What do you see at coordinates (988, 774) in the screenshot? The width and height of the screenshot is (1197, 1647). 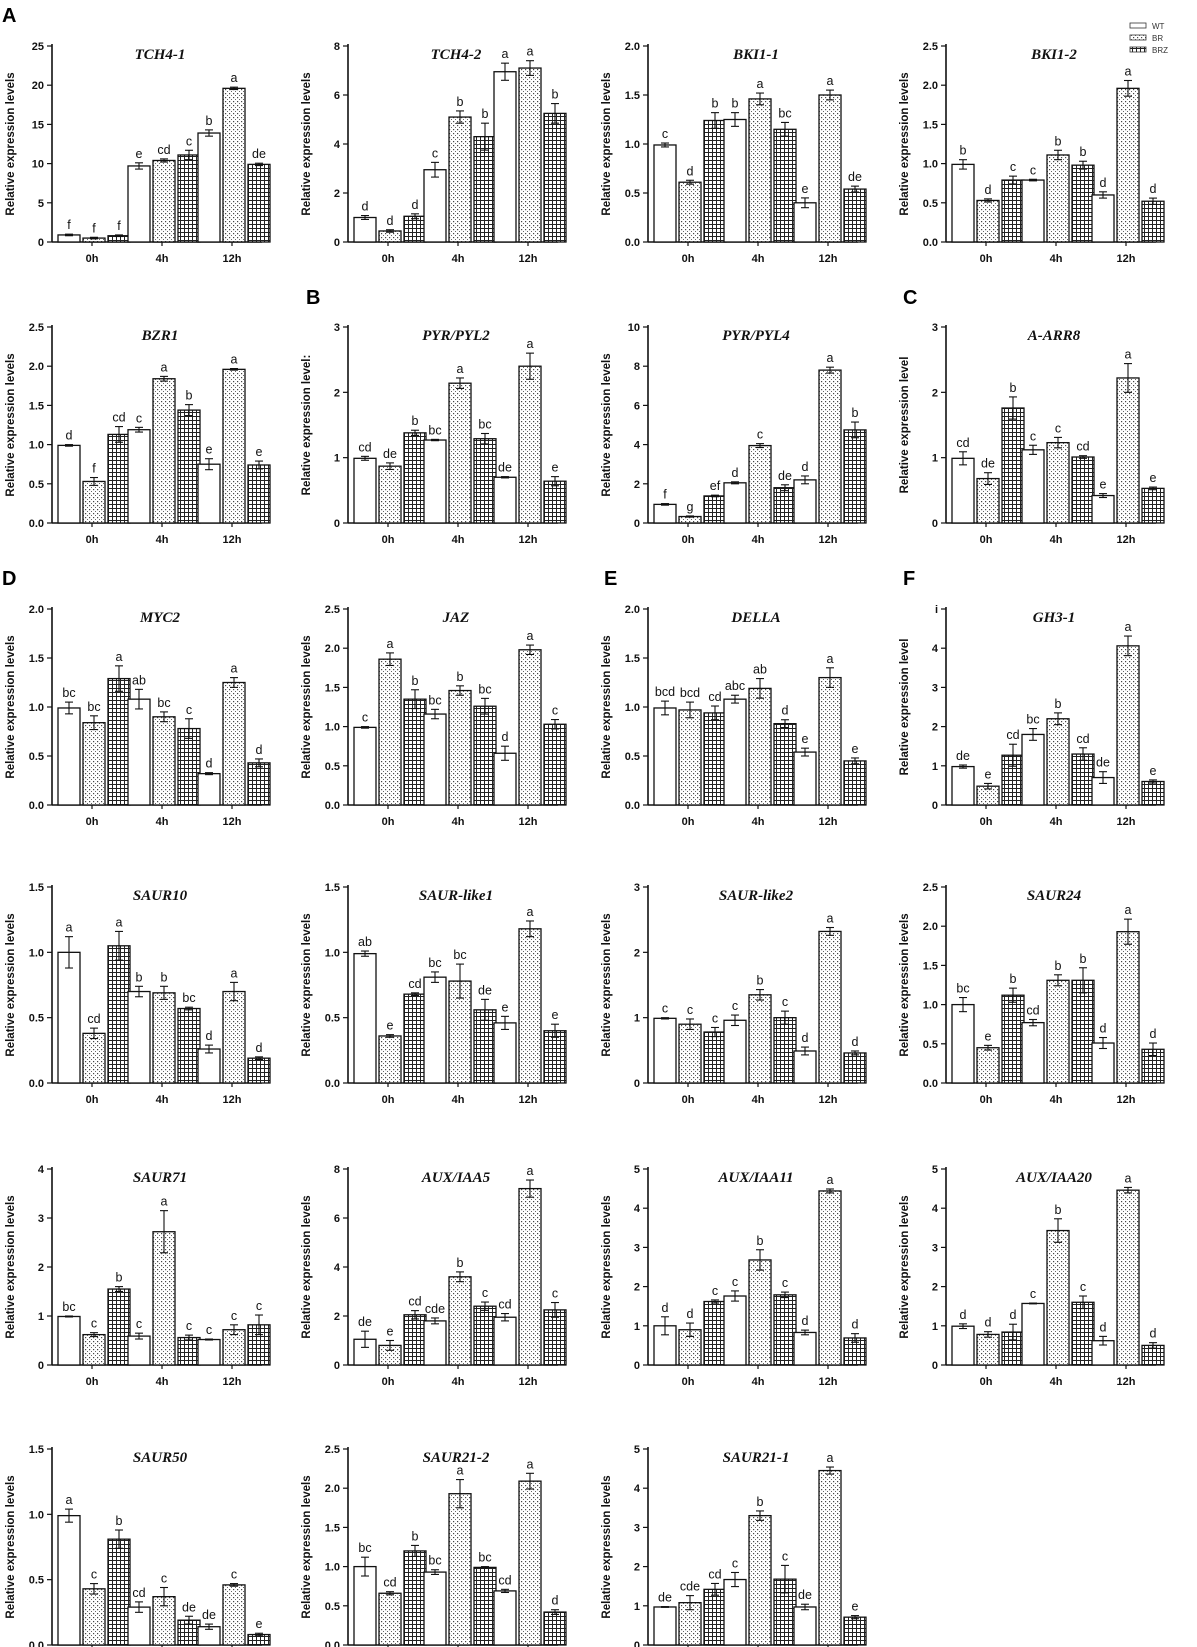 I see `significance-letter: e` at bounding box center [988, 774].